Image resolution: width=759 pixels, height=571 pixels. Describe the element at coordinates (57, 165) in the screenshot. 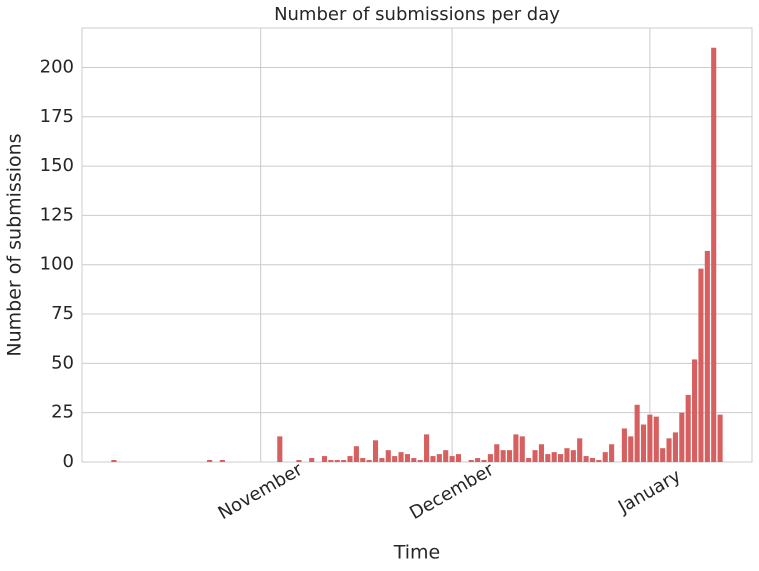

I see `y-tick-label: 150` at that location.